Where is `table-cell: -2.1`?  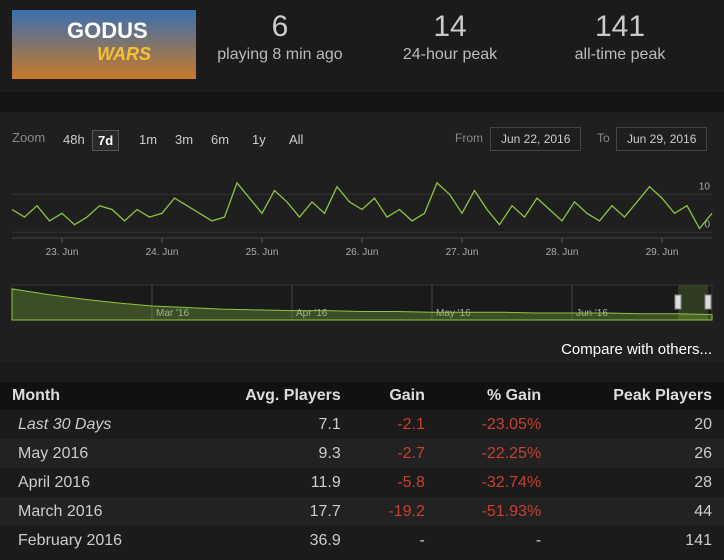
table-cell: -2.1 is located at coordinates (394, 424).